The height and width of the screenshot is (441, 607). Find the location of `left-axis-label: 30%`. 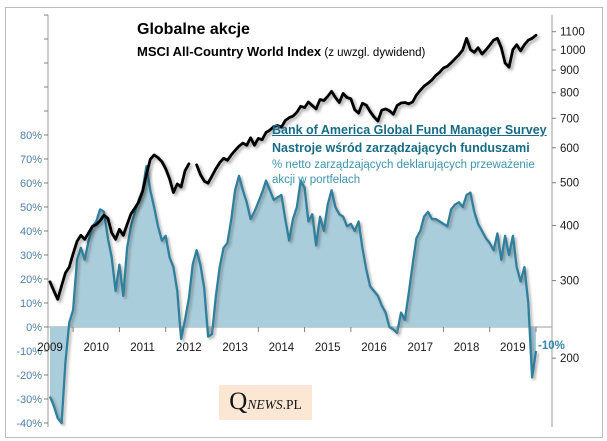

left-axis-label: 30% is located at coordinates (31, 256).